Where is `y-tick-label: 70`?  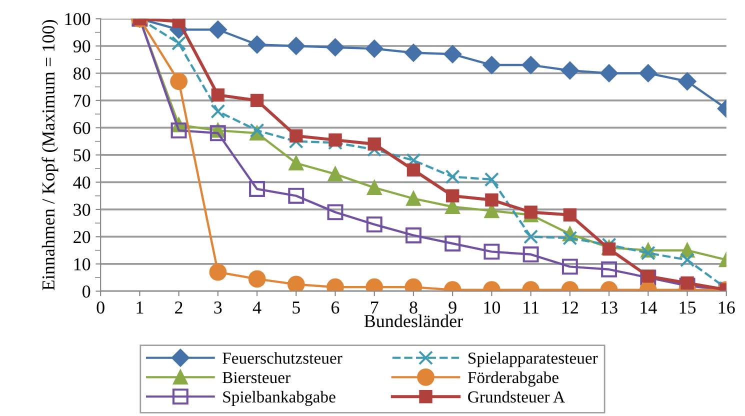 y-tick-label: 70 is located at coordinates (82, 100).